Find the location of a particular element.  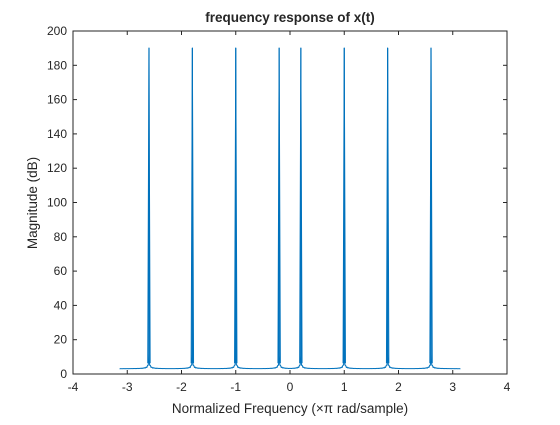

y-tick-label: 200 is located at coordinates (57, 31).